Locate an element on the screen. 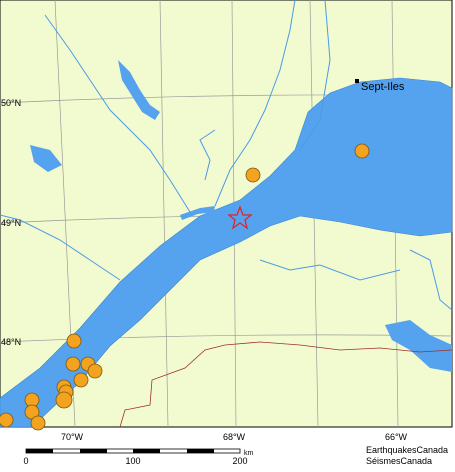 The width and height of the screenshot is (455, 472). scale-unit: km is located at coordinates (249, 453).